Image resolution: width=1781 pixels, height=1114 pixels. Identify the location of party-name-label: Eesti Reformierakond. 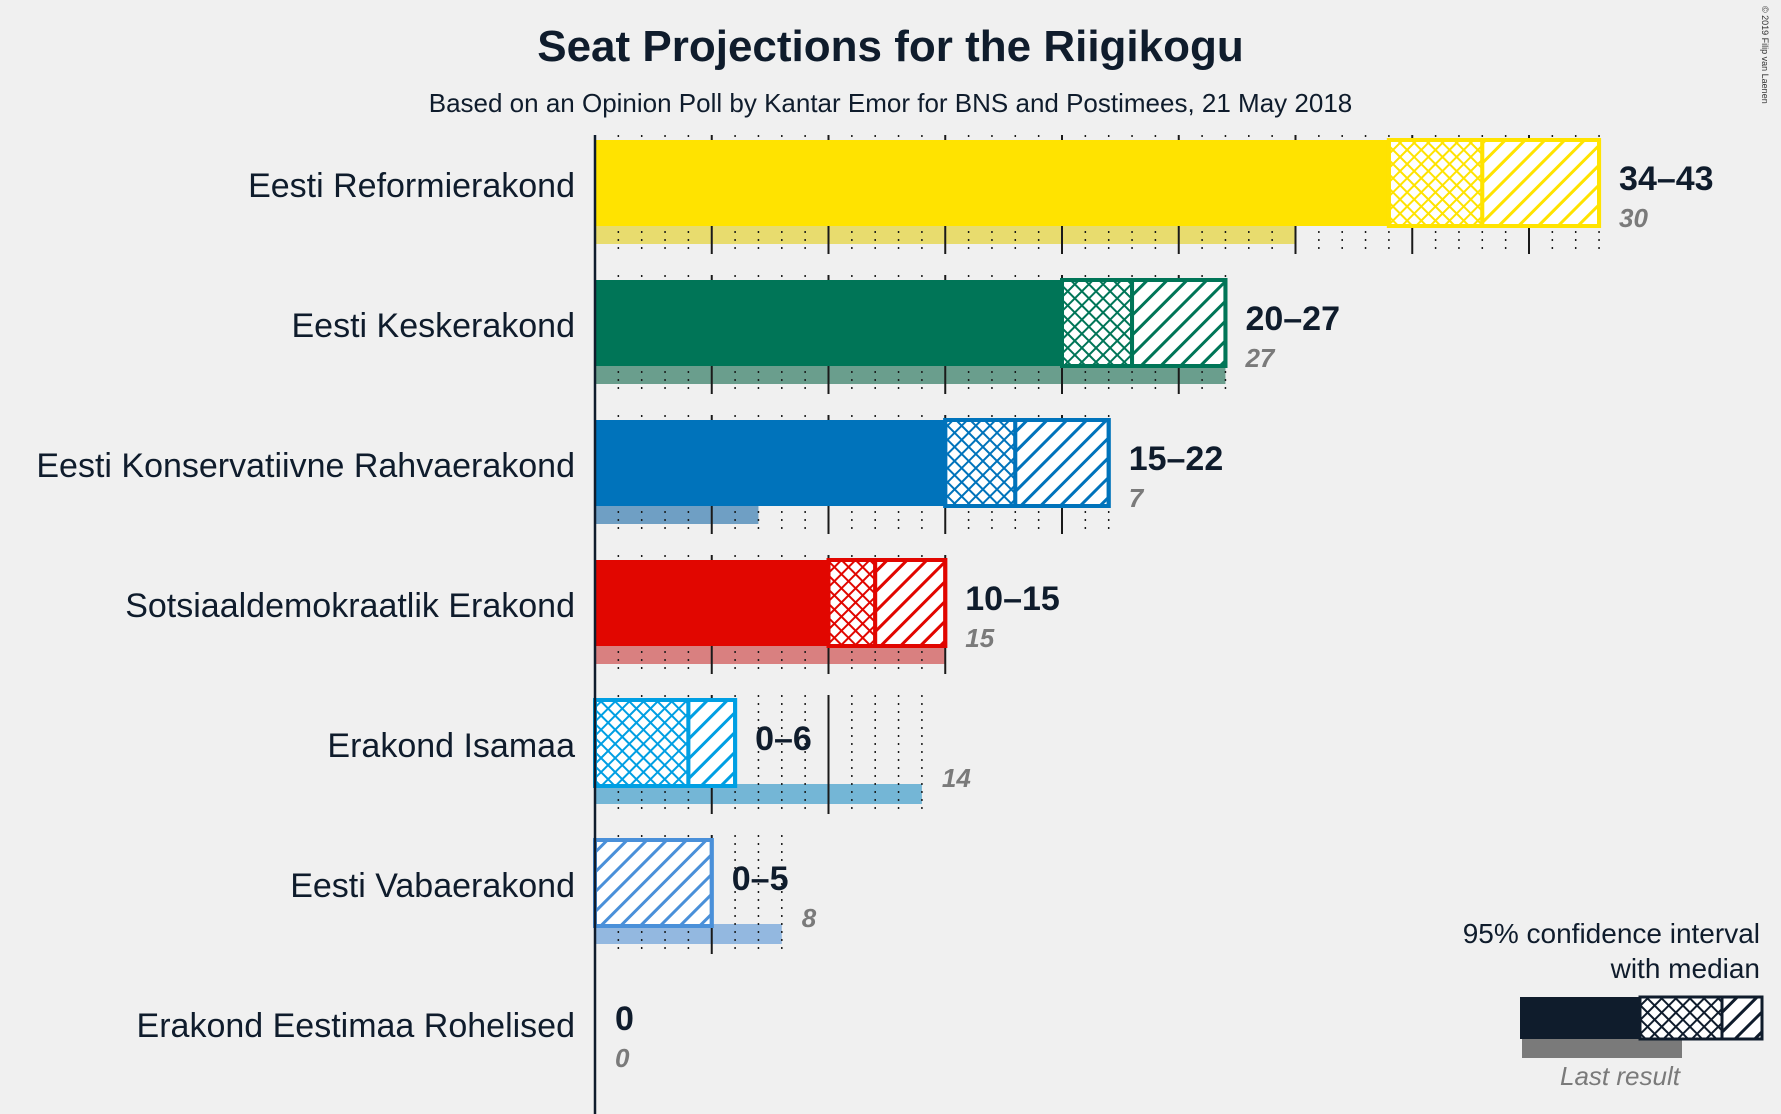
(411, 186).